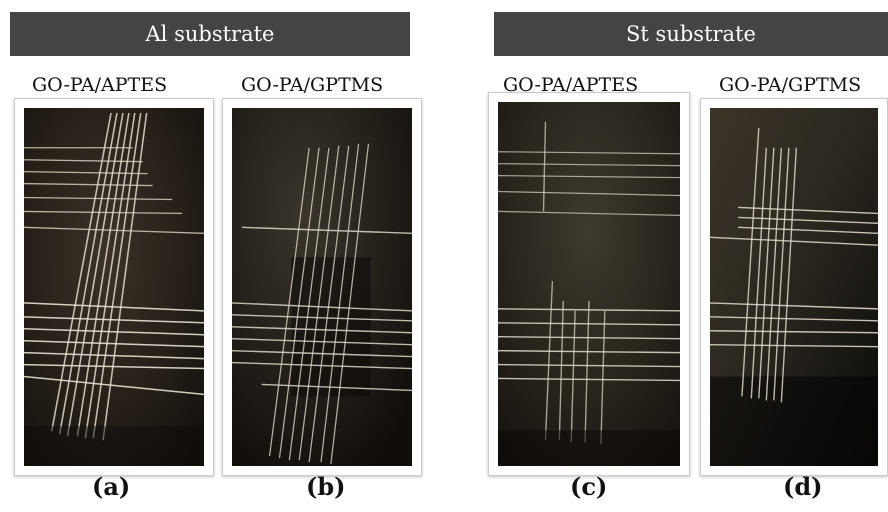 Image resolution: width=888 pixels, height=512 pixels. I want to click on crosscut-photo-d, so click(794, 287).